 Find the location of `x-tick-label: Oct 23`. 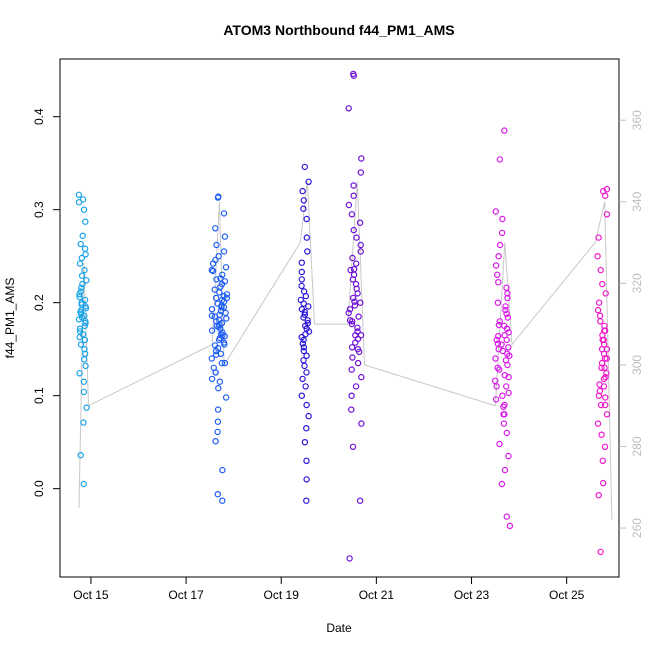

x-tick-label: Oct 23 is located at coordinates (472, 595).